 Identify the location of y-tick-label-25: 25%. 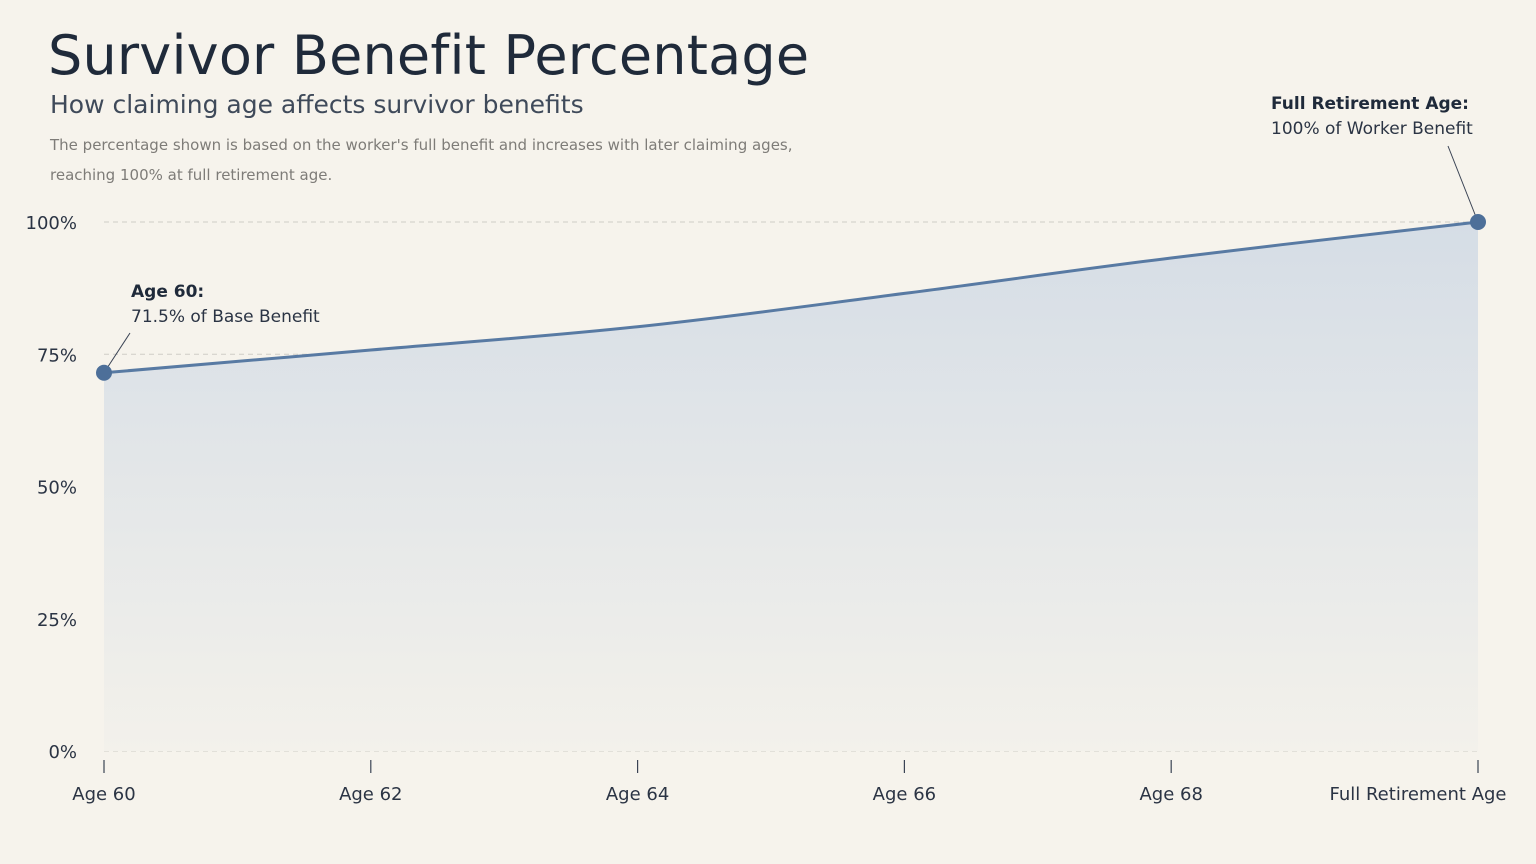
(57, 620).